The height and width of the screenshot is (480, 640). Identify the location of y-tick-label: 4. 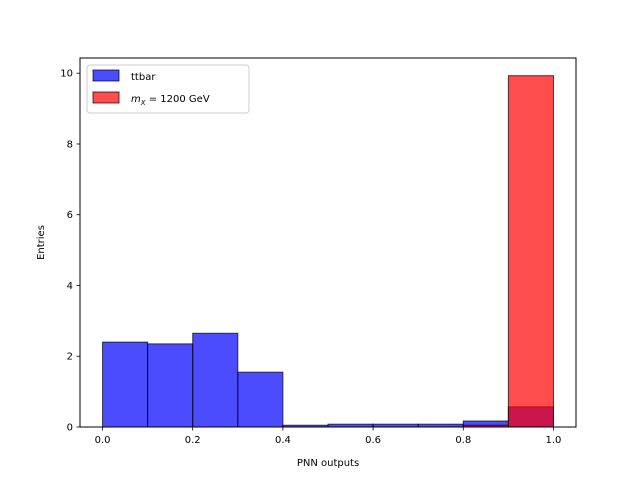
(70, 286).